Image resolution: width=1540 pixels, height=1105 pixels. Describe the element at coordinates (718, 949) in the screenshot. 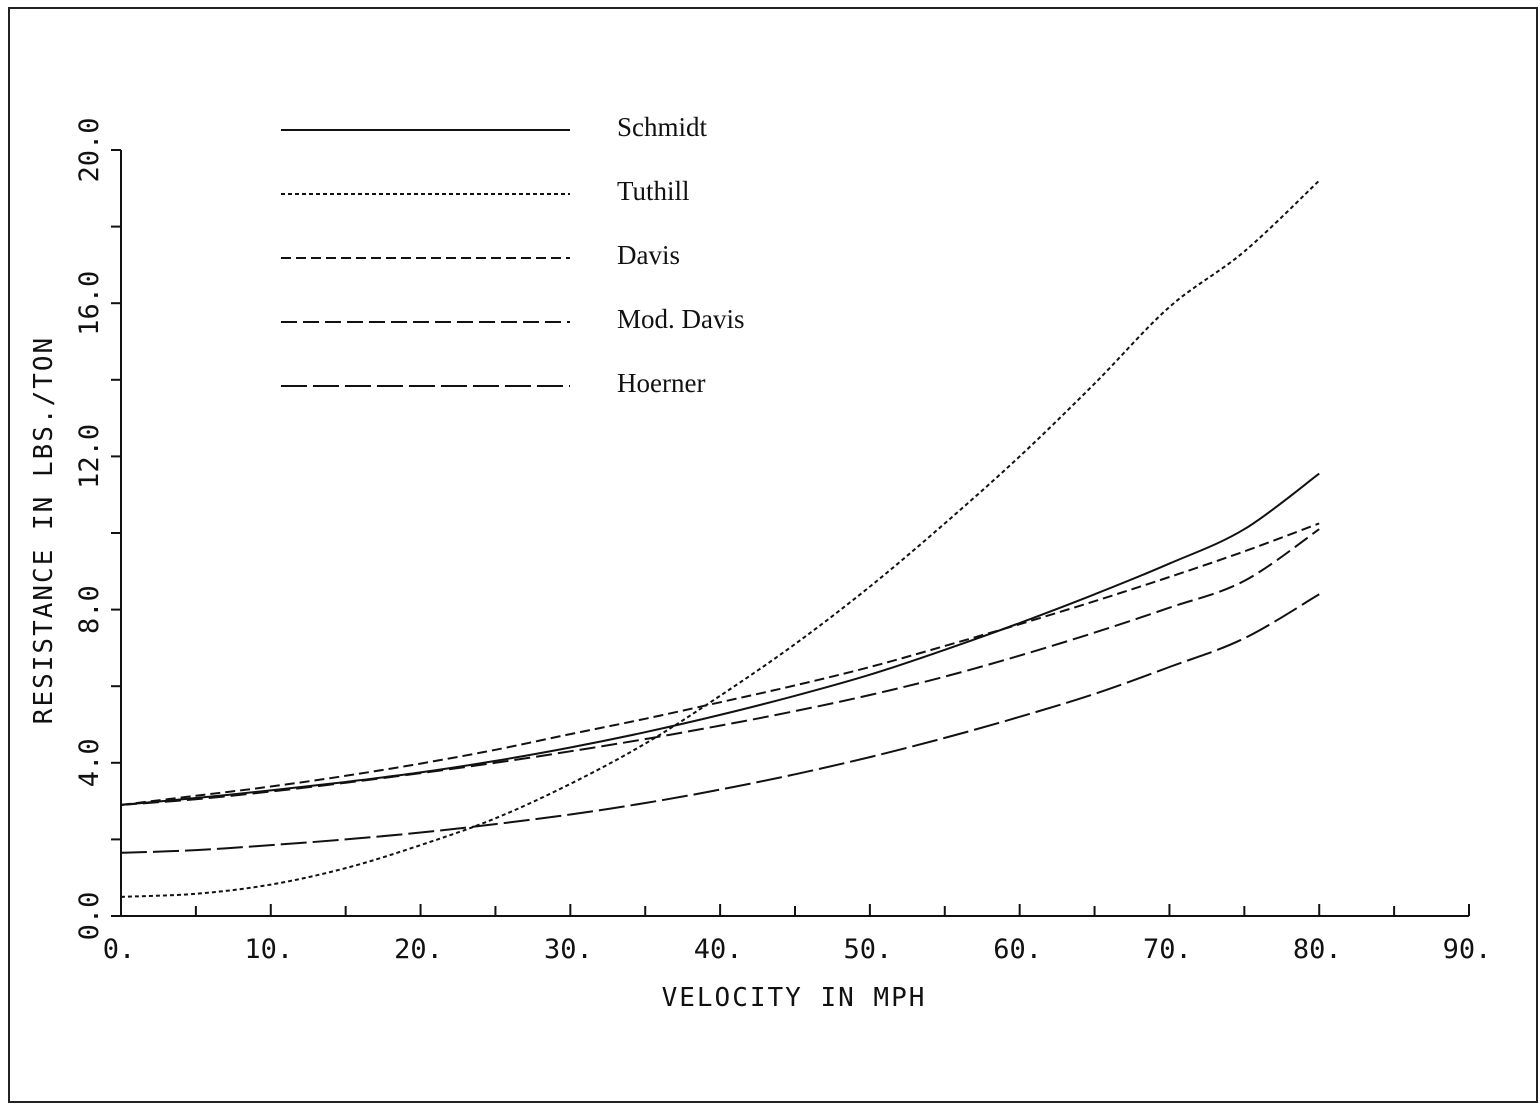

I see `x-tick-label: 40.` at that location.